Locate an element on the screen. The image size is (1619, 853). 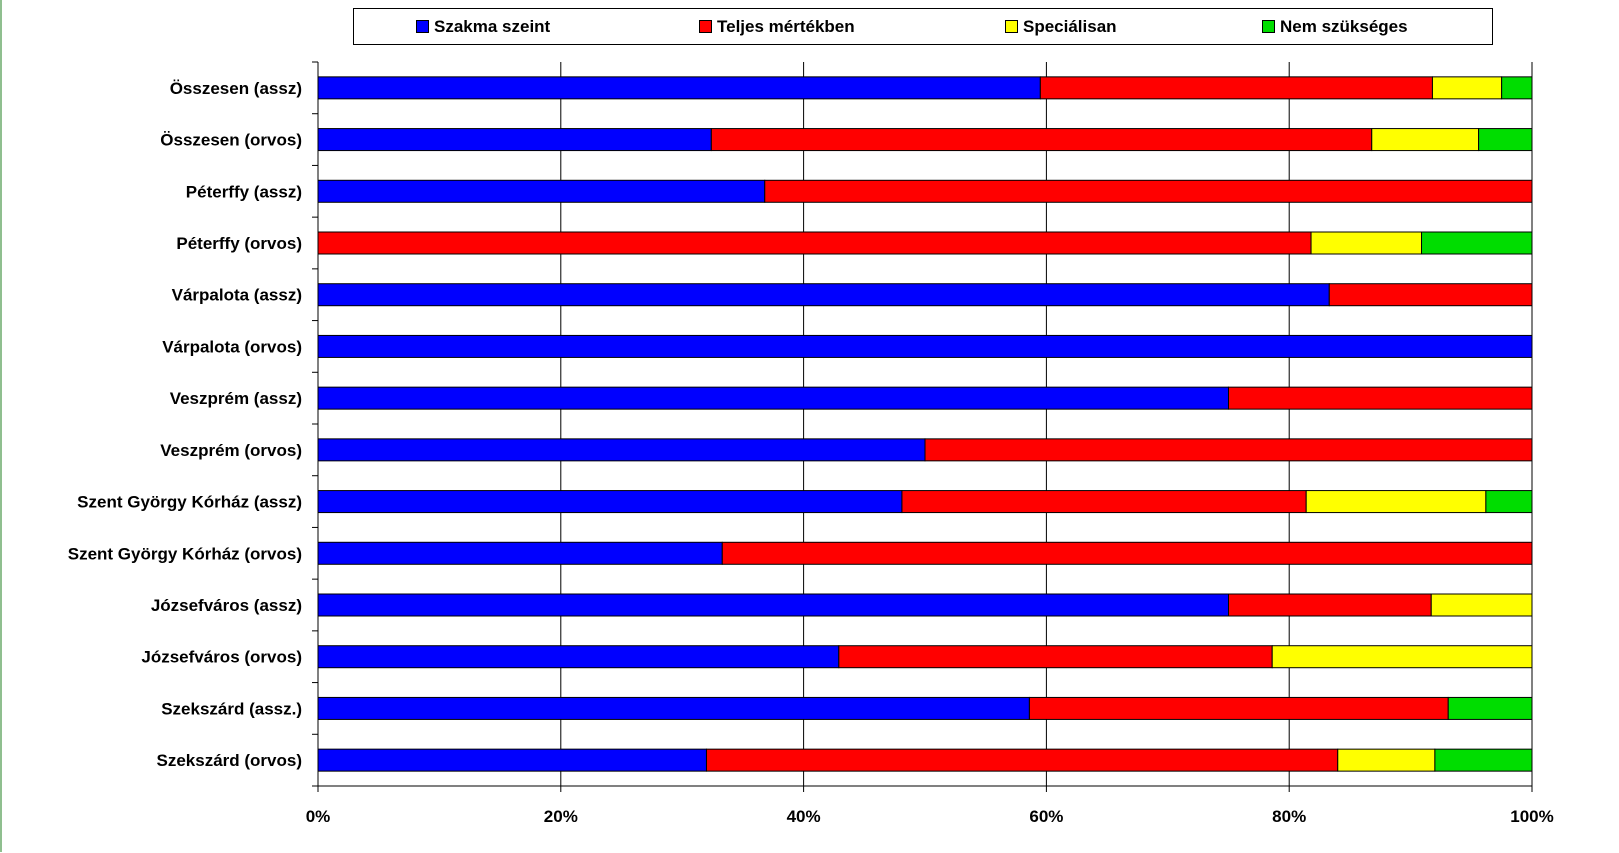
x-tick-label: 0% is located at coordinates (318, 816).